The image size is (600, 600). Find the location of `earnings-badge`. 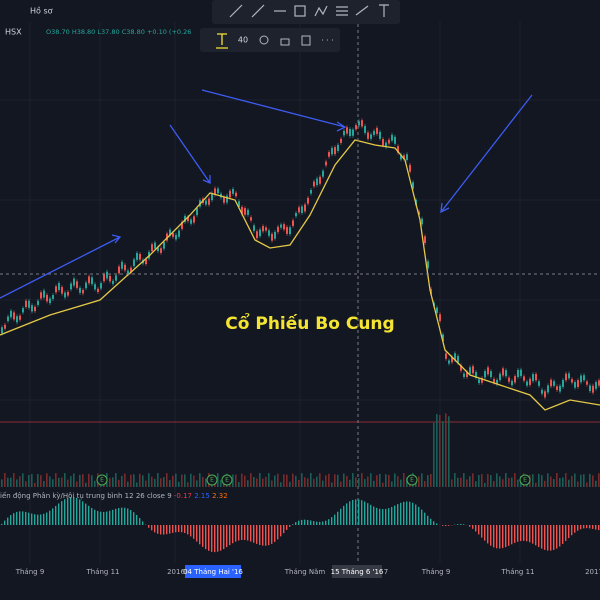

earnings-badge is located at coordinates (227, 480).